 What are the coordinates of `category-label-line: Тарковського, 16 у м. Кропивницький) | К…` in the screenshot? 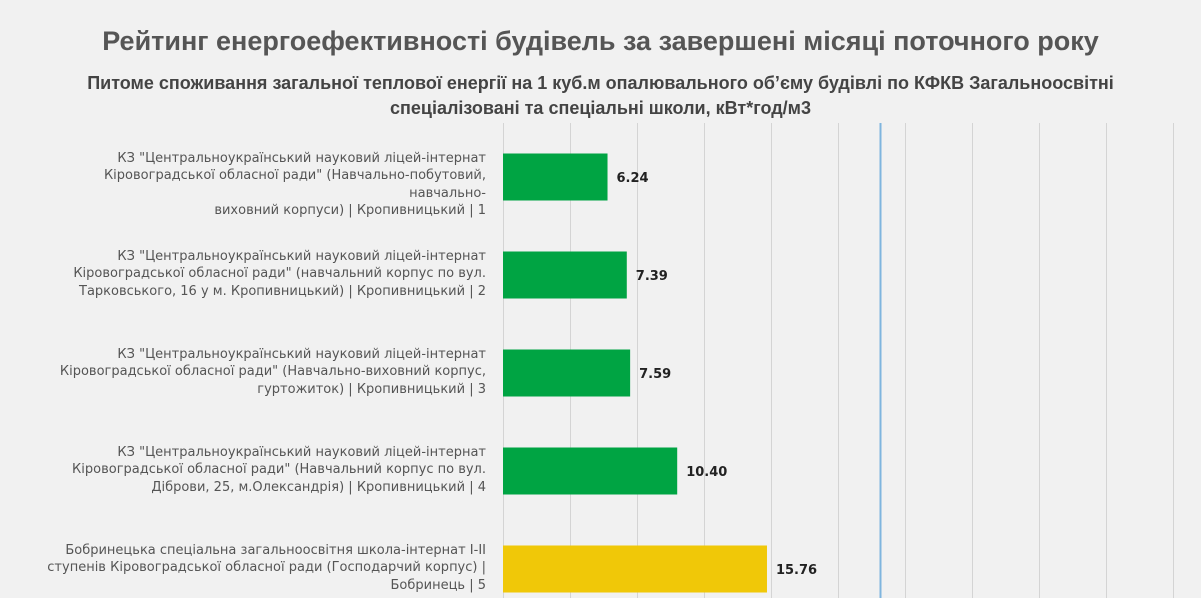 It's located at (282, 291).